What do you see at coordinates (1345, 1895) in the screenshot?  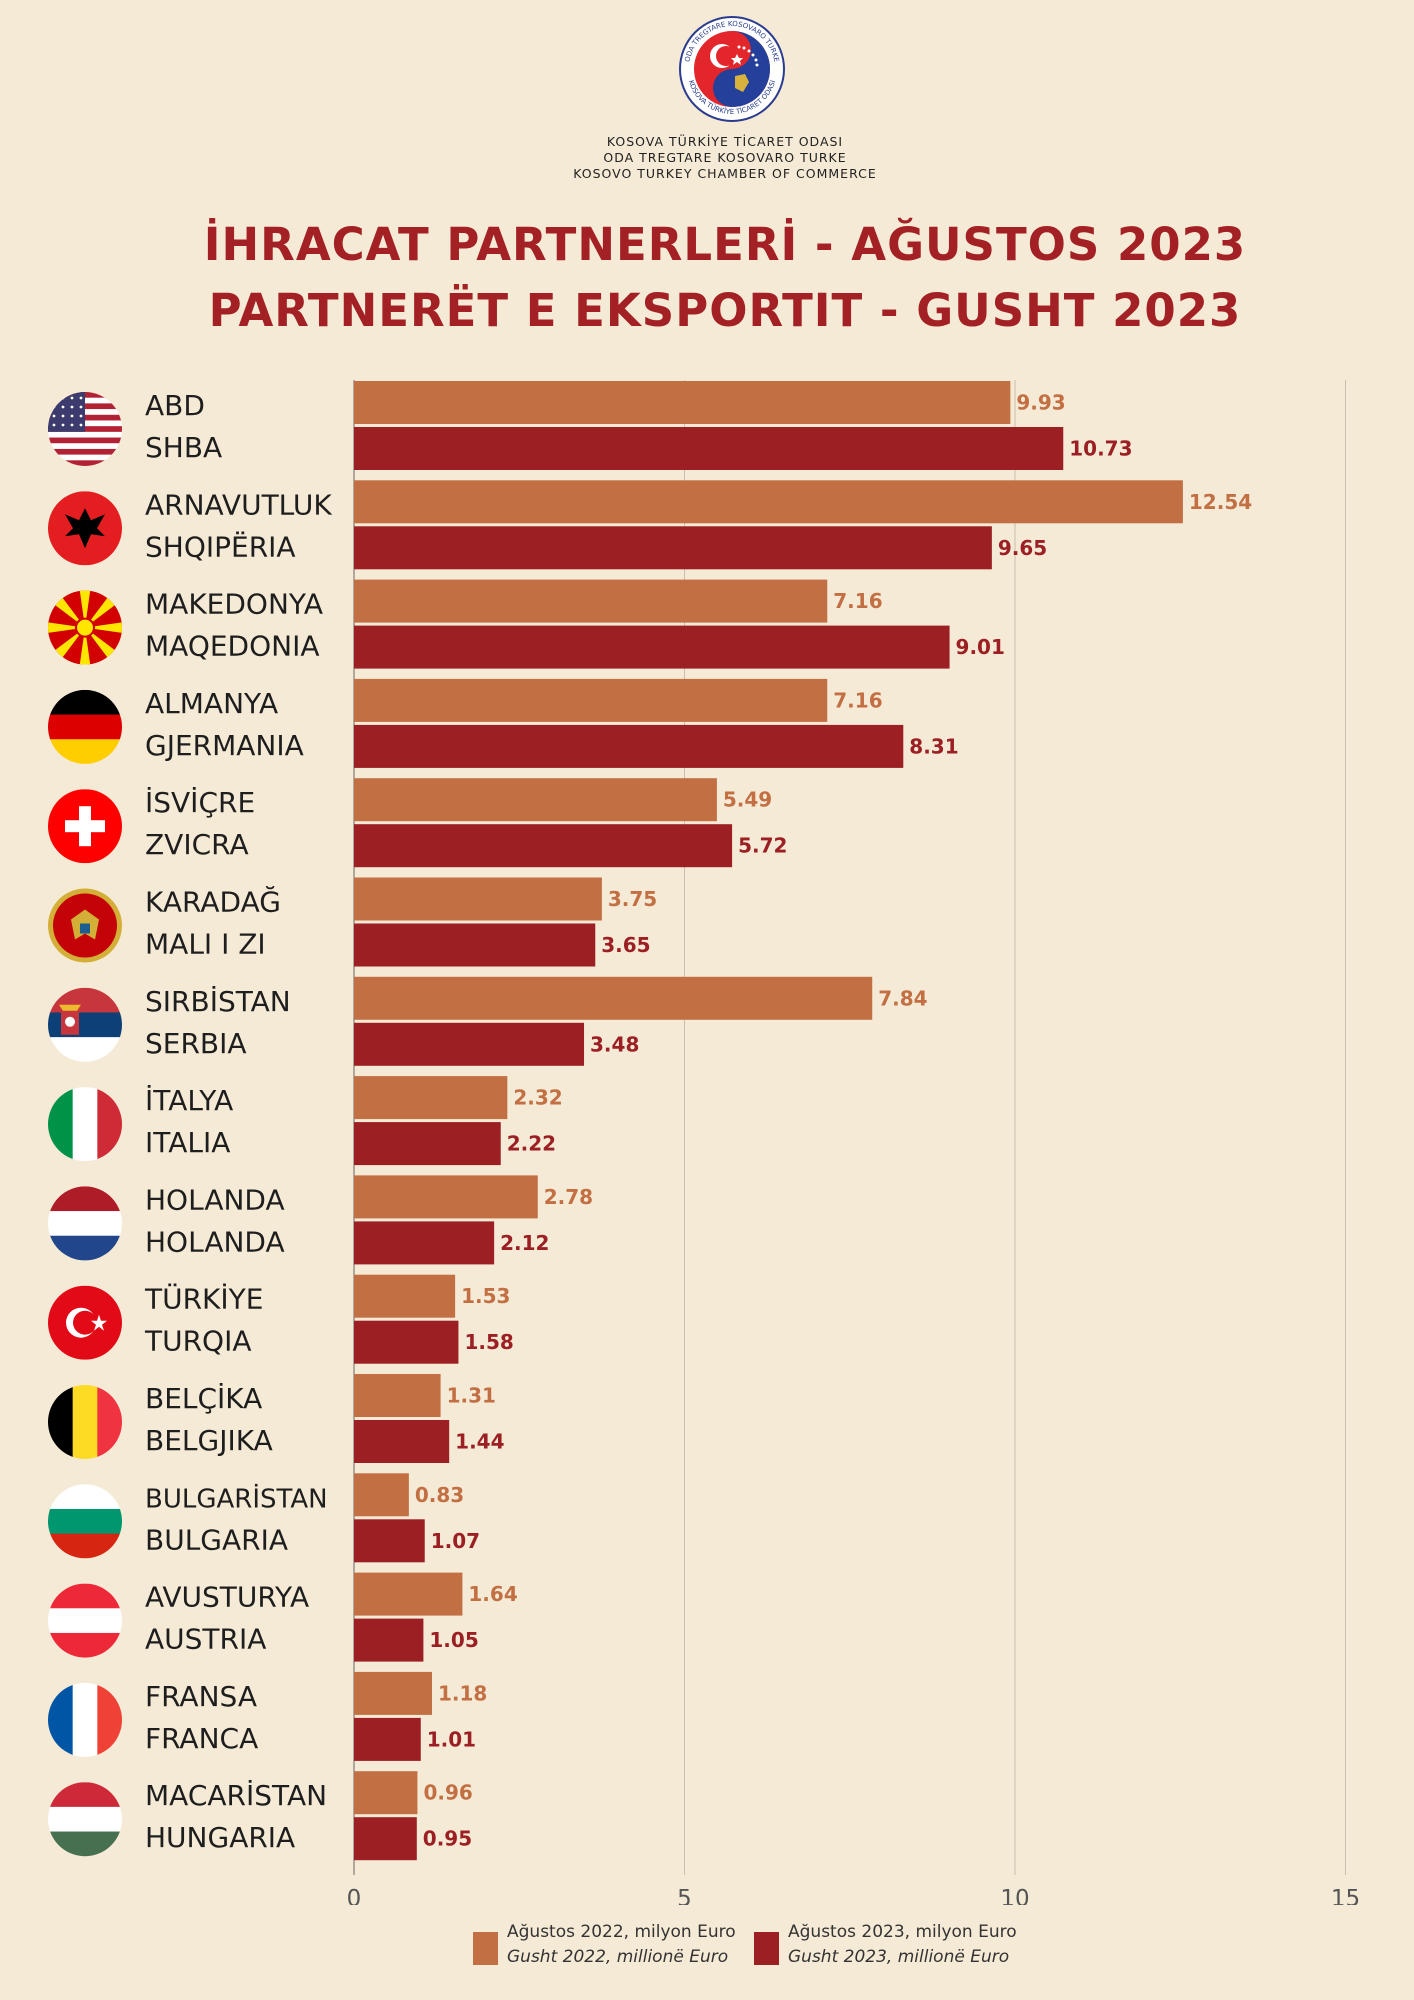 I see `x-tick-label: 15` at bounding box center [1345, 1895].